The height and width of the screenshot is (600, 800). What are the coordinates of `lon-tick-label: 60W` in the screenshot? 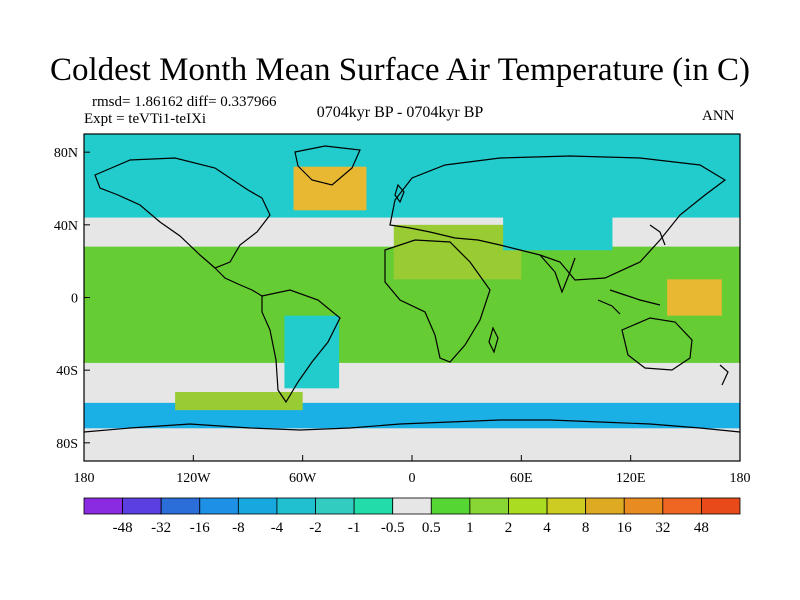 It's located at (303, 478).